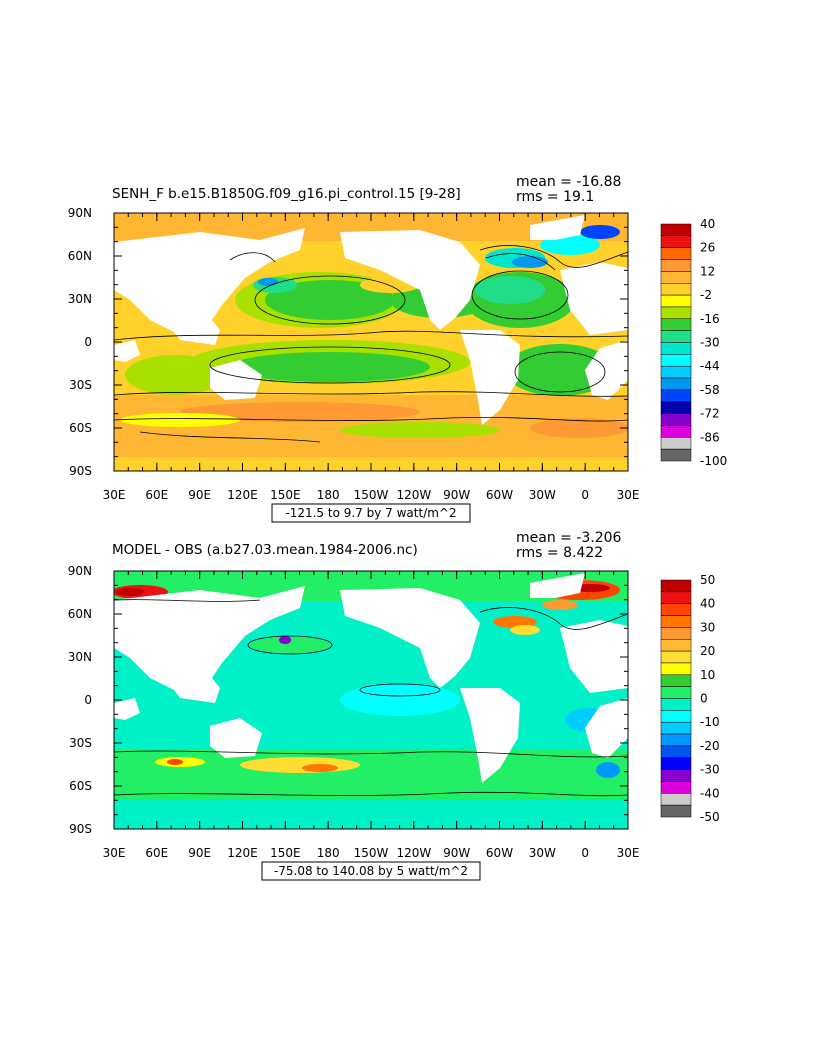 This screenshot has height=1059, width=818. What do you see at coordinates (370, 513) in the screenshot?
I see `top-range-note: -121.5 to 9.7 by 7 watt/m^2` at bounding box center [370, 513].